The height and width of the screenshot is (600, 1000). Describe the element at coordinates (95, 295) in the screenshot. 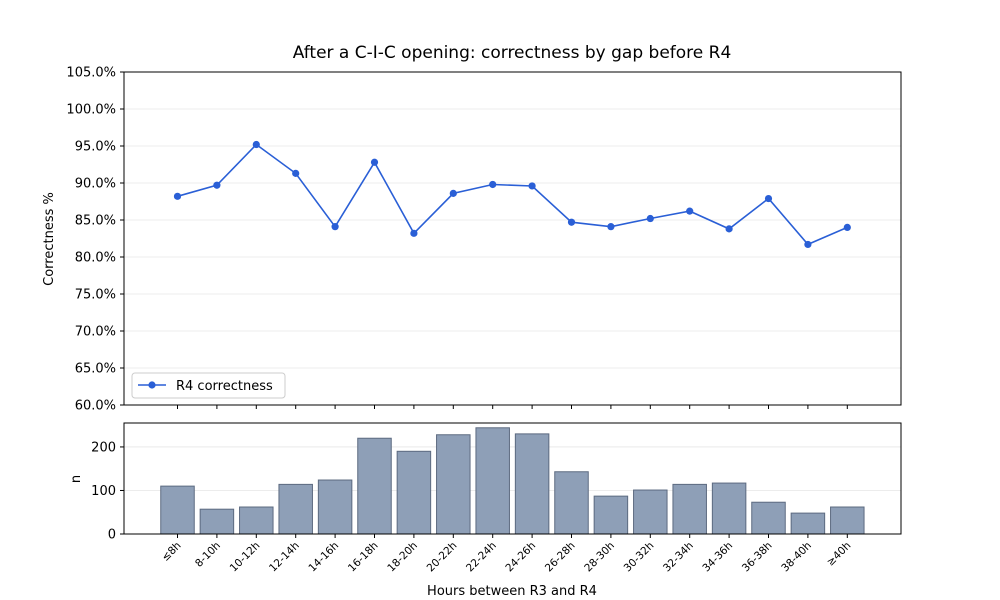

I see `top-y-tick-label: 75.0%` at that location.